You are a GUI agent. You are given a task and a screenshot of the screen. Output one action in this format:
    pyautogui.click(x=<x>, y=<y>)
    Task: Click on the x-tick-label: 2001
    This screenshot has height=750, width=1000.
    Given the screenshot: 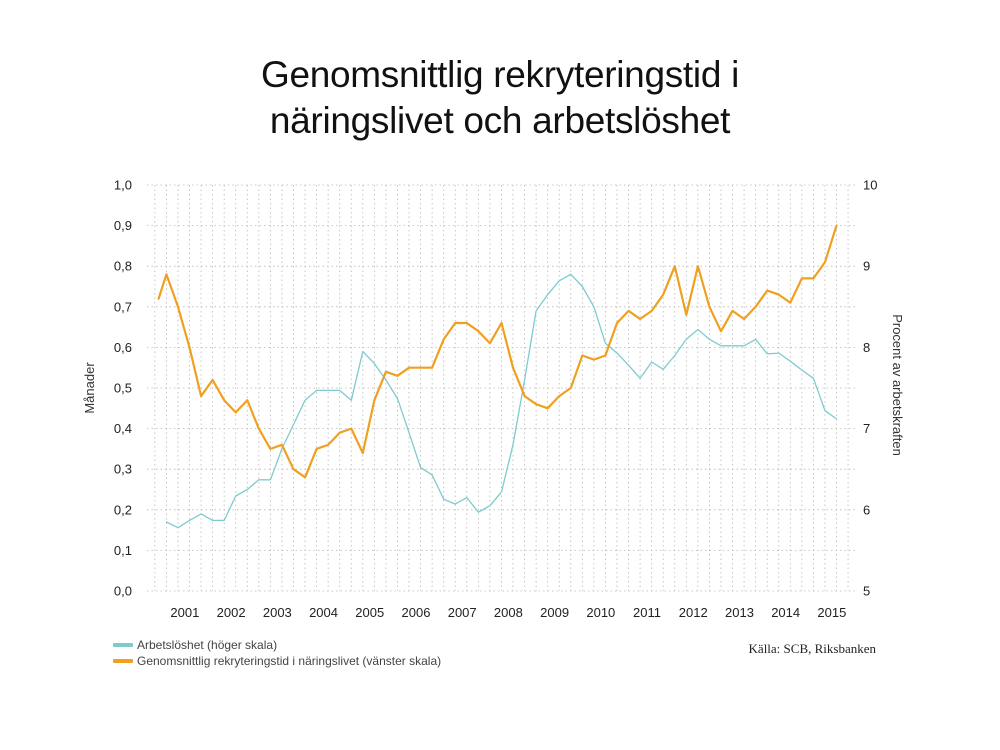 What is the action you would take?
    pyautogui.click(x=184, y=612)
    